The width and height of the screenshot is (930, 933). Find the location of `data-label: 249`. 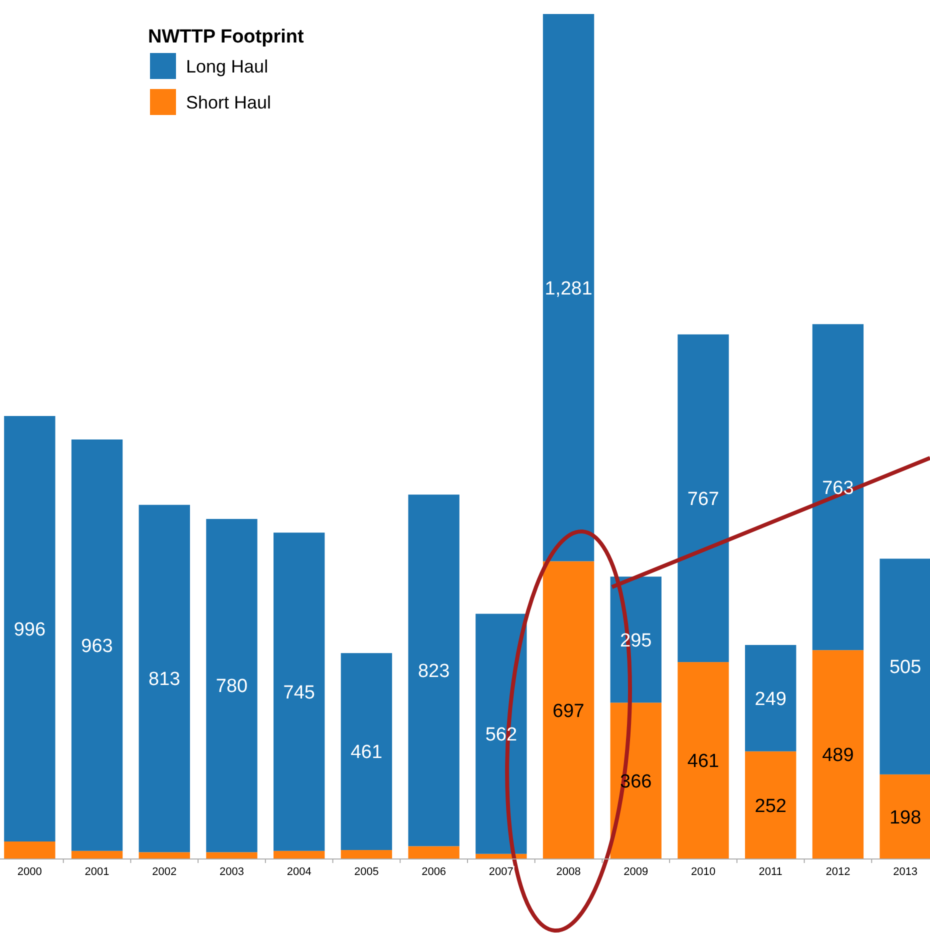

data-label: 249 is located at coordinates (770, 699).